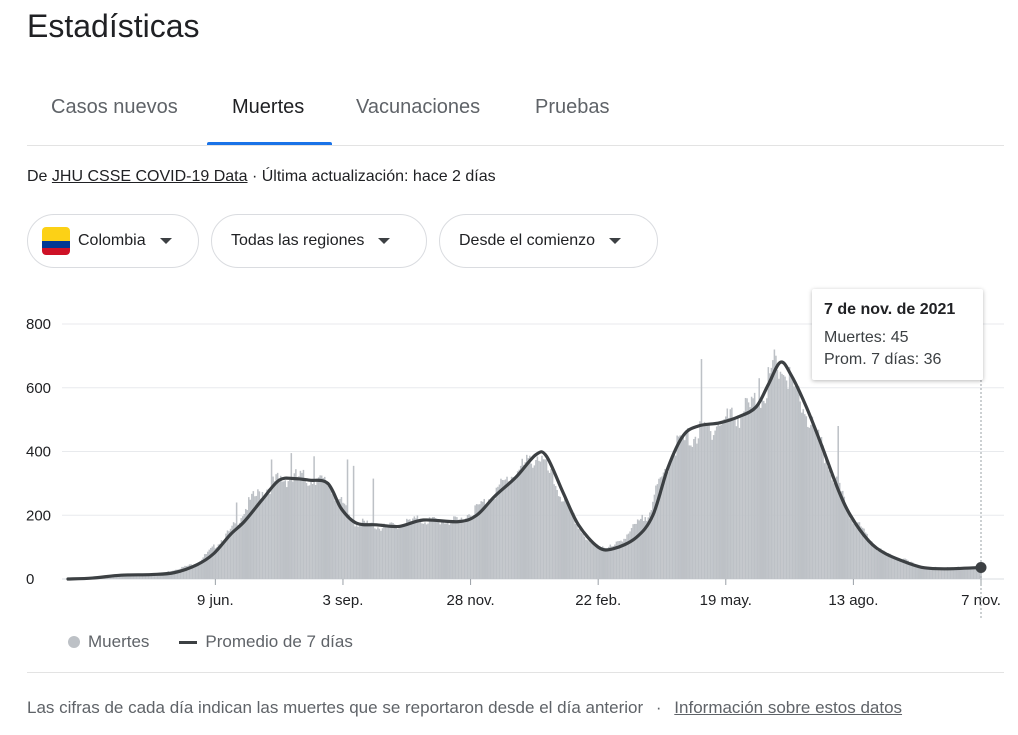  What do you see at coordinates (38, 452) in the screenshot?
I see `y-tick-label: 400` at bounding box center [38, 452].